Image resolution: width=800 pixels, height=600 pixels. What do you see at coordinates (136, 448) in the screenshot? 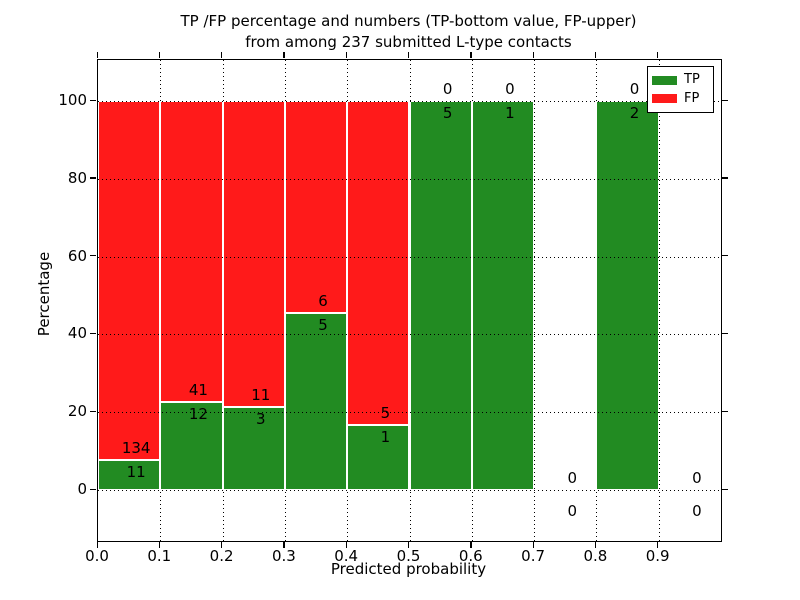
I see `fp-value-label: 134` at bounding box center [136, 448].